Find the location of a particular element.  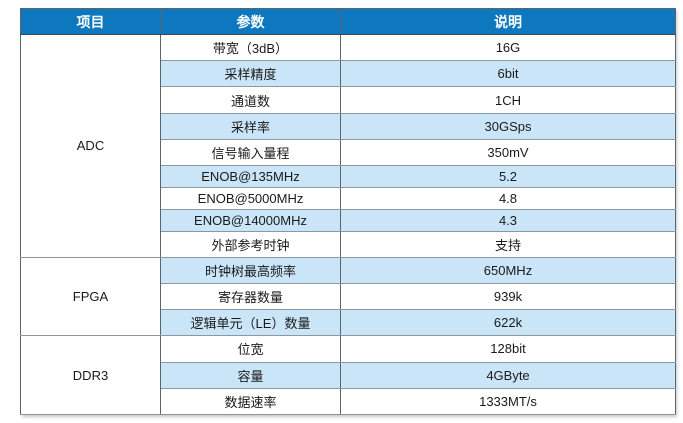

value-cell: 939k is located at coordinates (508, 296).